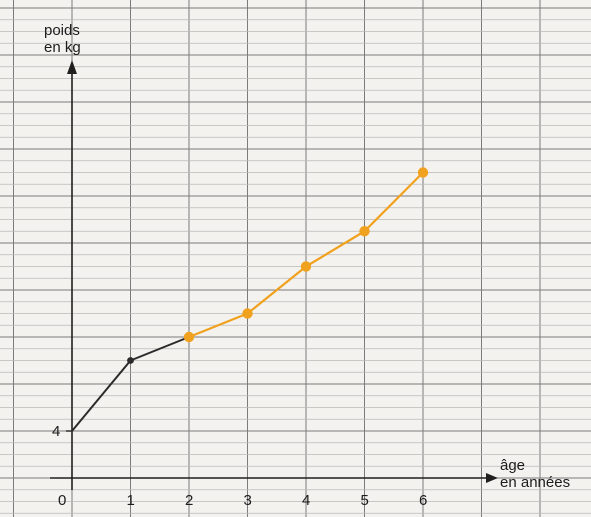  Describe the element at coordinates (62, 47) in the screenshot. I see `y-axis-title-line2: en kg` at that location.